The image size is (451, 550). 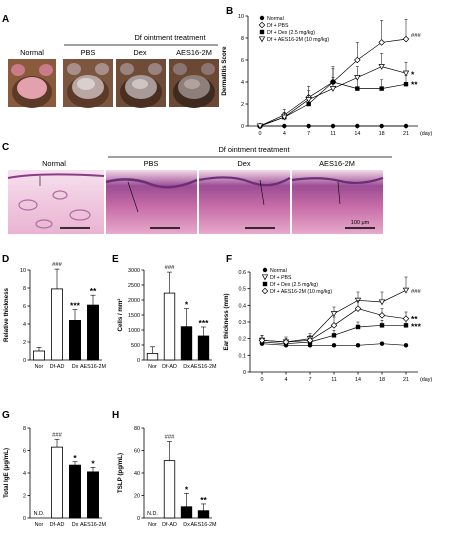 What do you see at coordinates (137, 452) in the screenshot?
I see `y-tick-label: 60` at bounding box center [137, 452].